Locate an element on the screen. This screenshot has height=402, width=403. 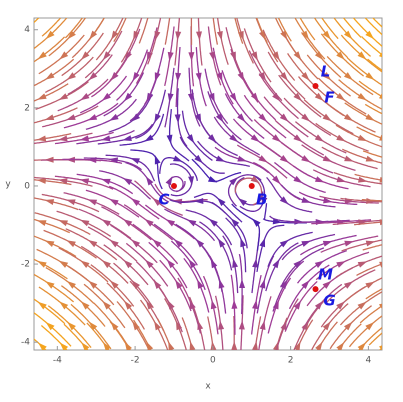
point-label: B is located at coordinates (261, 199).